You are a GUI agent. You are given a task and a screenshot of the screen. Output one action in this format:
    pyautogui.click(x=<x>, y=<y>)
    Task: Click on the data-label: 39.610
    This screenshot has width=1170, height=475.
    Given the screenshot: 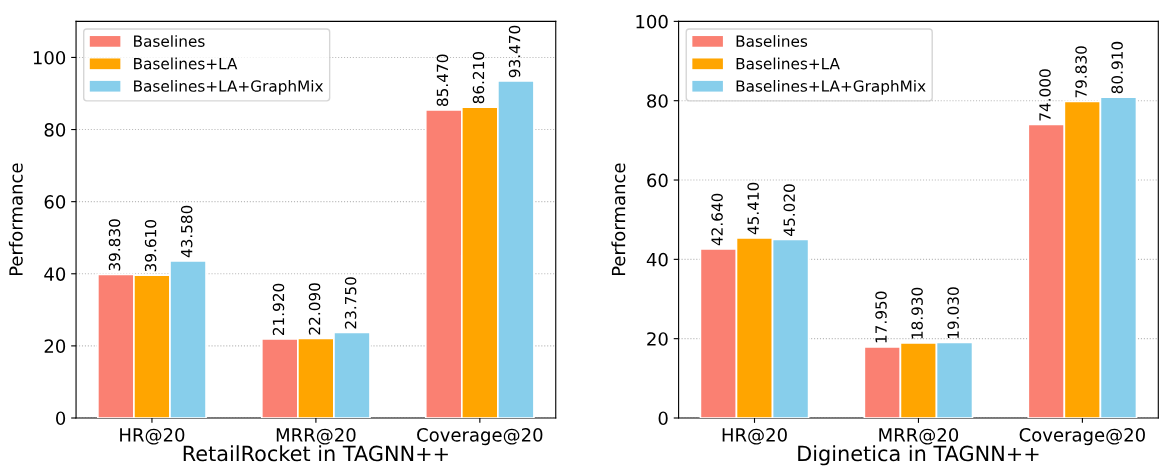 What is the action you would take?
    pyautogui.click(x=150, y=245)
    